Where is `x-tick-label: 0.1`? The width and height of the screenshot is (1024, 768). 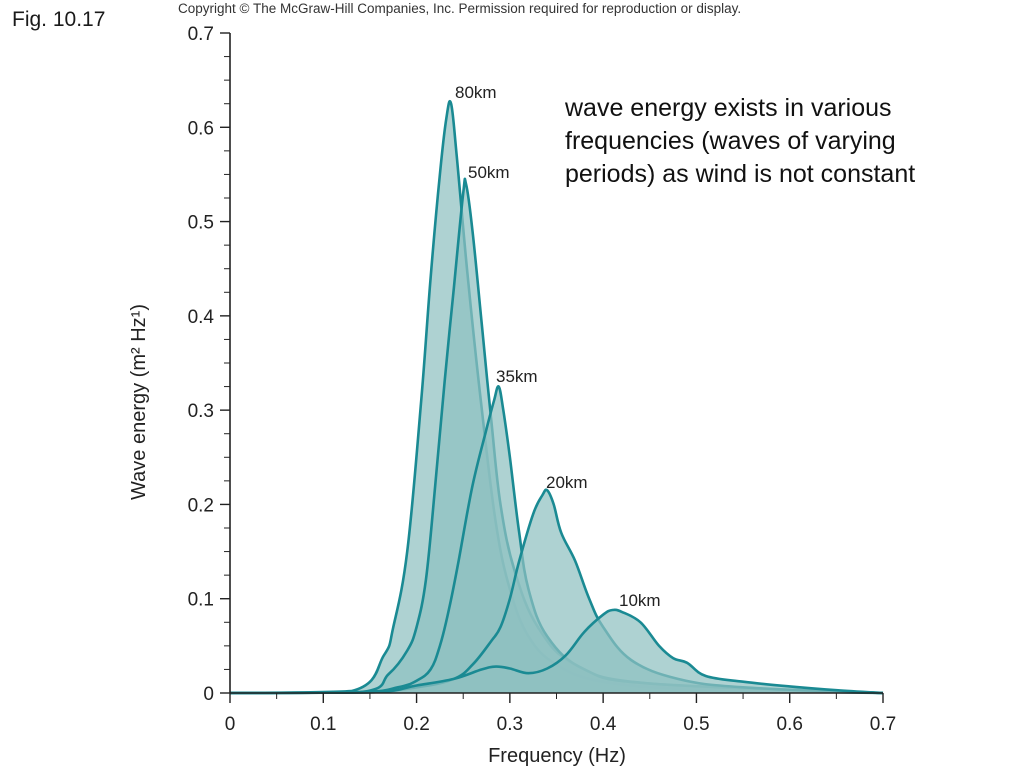
x-tick-label: 0.1 is located at coordinates (323, 724).